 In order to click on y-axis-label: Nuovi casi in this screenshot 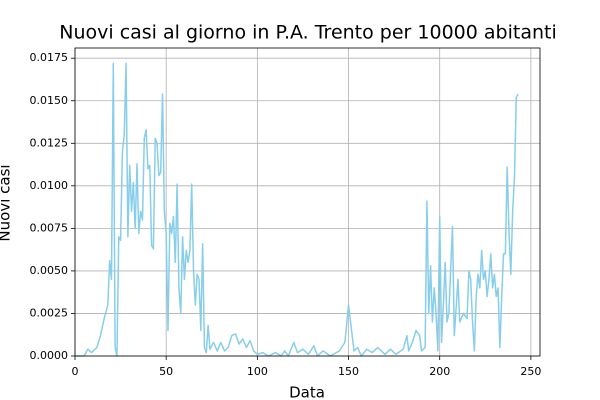, I will do `click(7, 202)`.